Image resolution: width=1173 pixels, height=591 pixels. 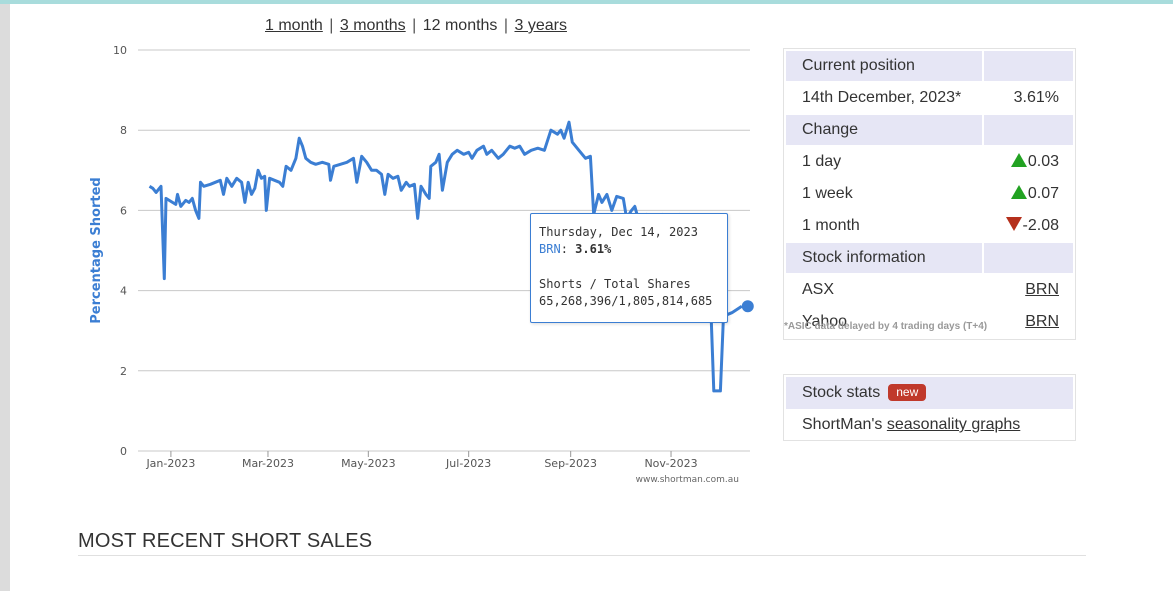 I want to click on change-month-value: -2.08, so click(x=1040, y=225).